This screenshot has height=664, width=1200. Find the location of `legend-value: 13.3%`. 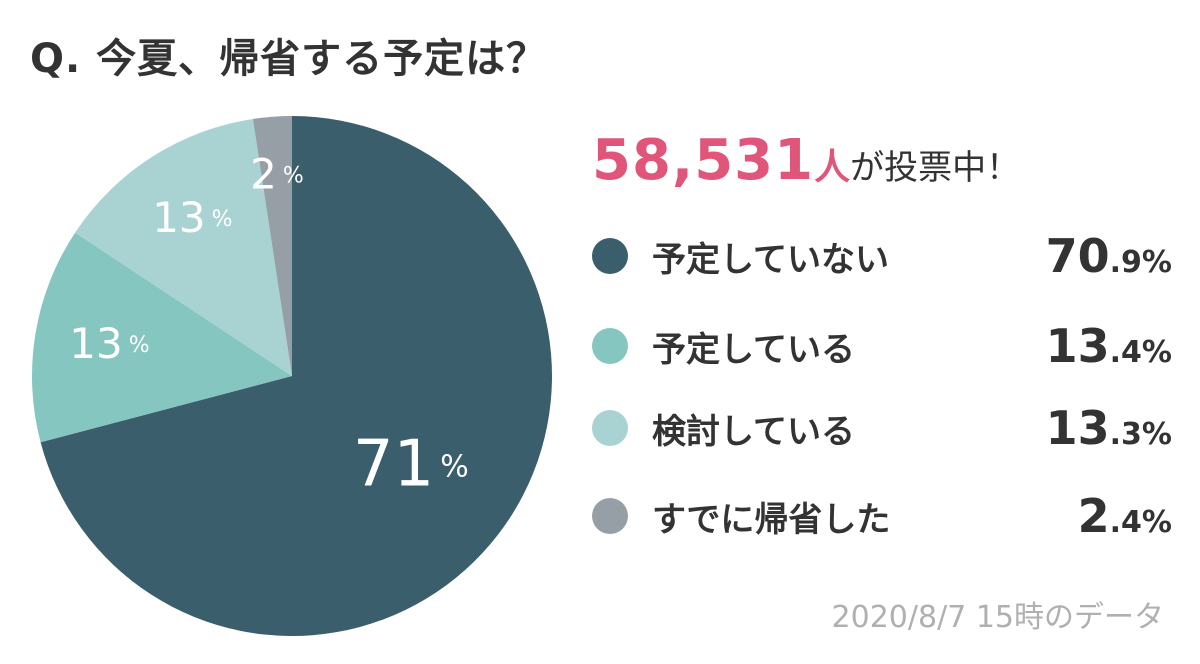

legend-value: 13.3% is located at coordinates (1108, 428).